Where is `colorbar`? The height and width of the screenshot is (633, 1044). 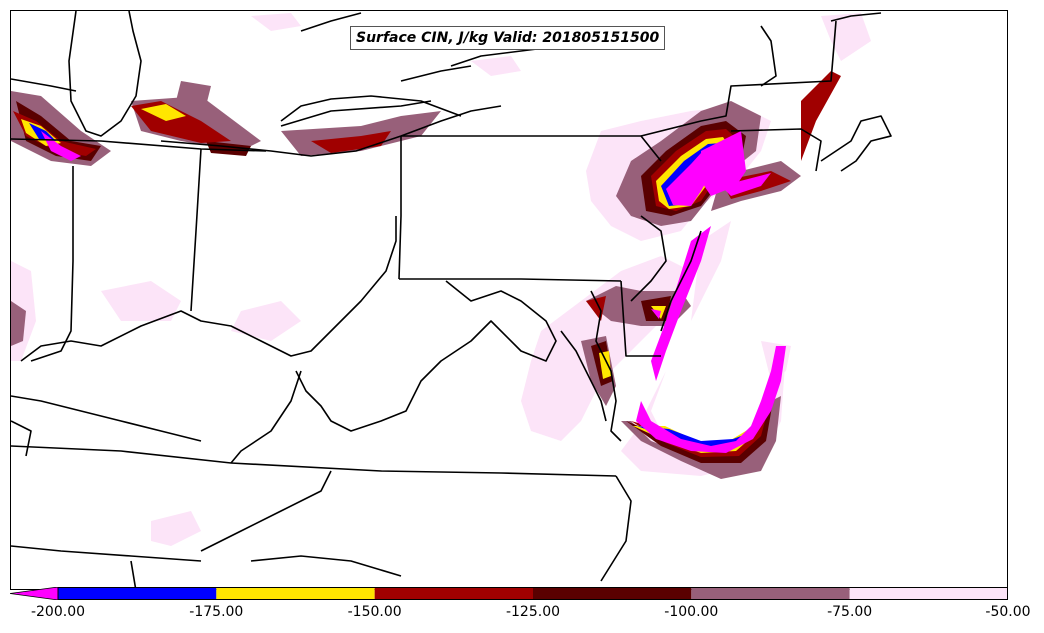 colorbar is located at coordinates (509, 593).